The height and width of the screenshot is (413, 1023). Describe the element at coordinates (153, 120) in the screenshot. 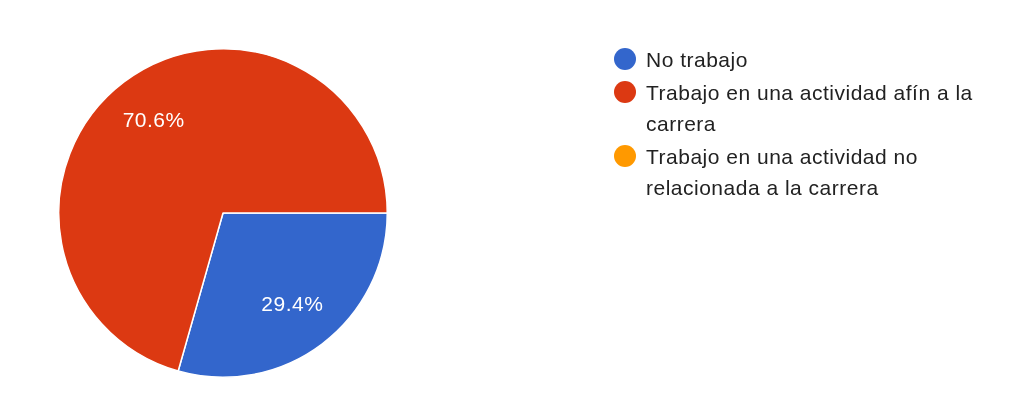

I see `data-label: 70.6%` at that location.